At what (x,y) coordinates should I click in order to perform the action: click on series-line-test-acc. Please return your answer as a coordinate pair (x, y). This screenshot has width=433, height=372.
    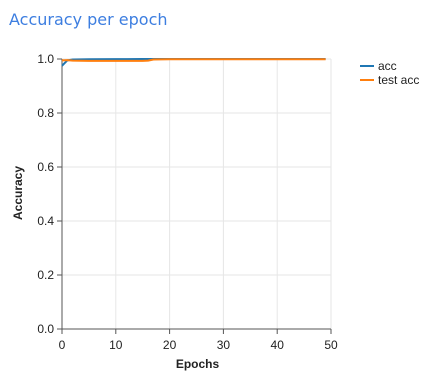
    Looking at the image, I should click on (193, 60).